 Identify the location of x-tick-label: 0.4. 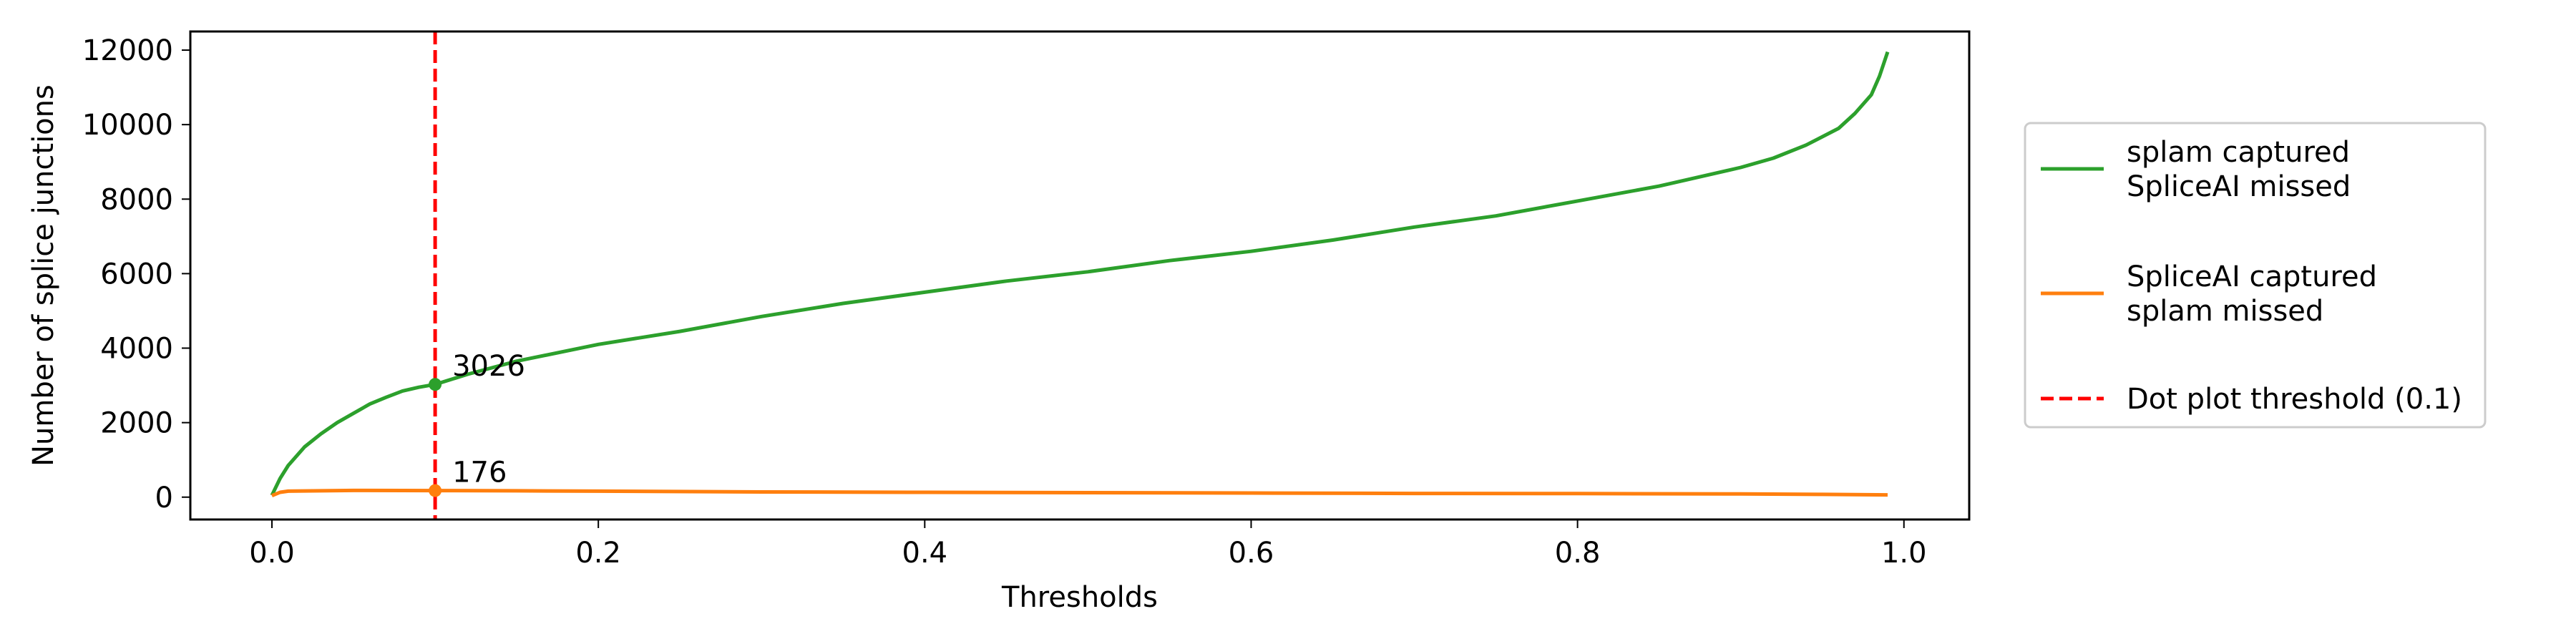
(925, 553).